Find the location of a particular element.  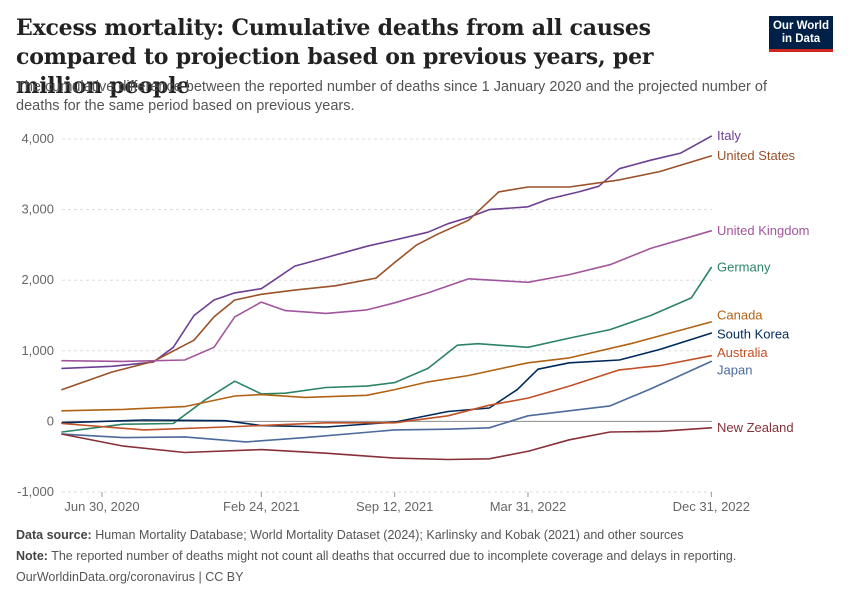

logo-line-2: in Data is located at coordinates (801, 39).